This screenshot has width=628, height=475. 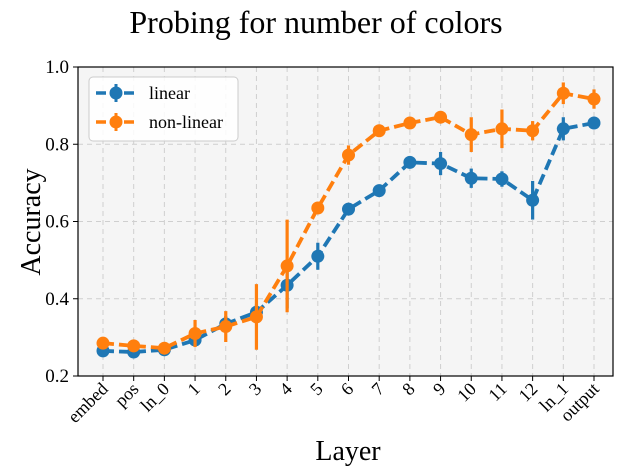 What do you see at coordinates (169, 93) in the screenshot?
I see `legend-linear-label: linear` at bounding box center [169, 93].